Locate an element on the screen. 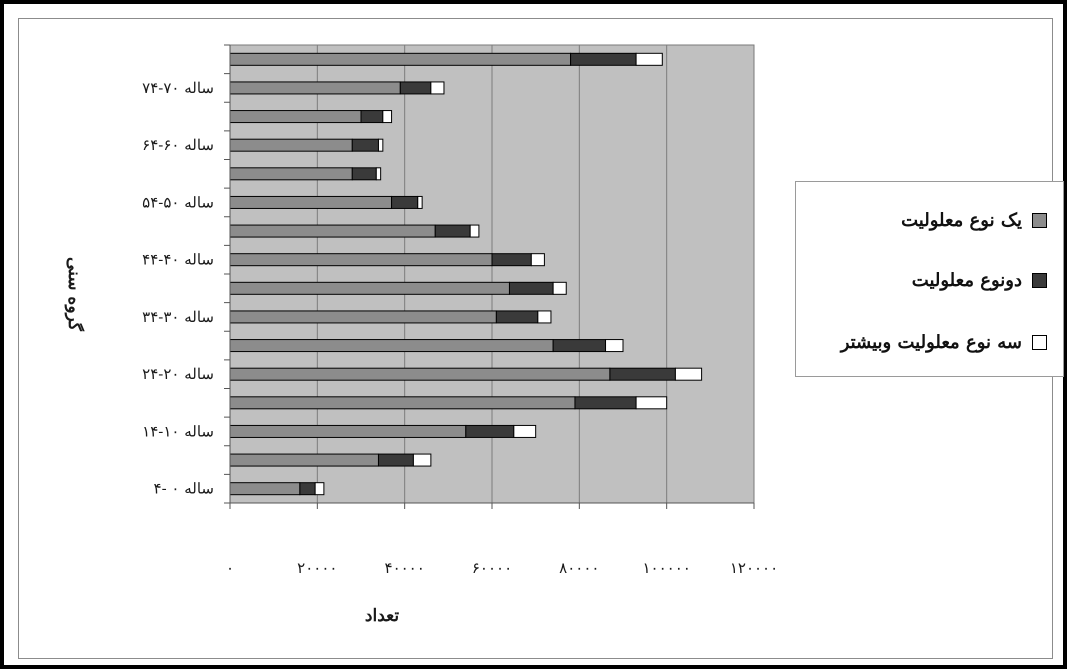  legend-item-one-disability: یک نوع معلولیت is located at coordinates (929, 220).